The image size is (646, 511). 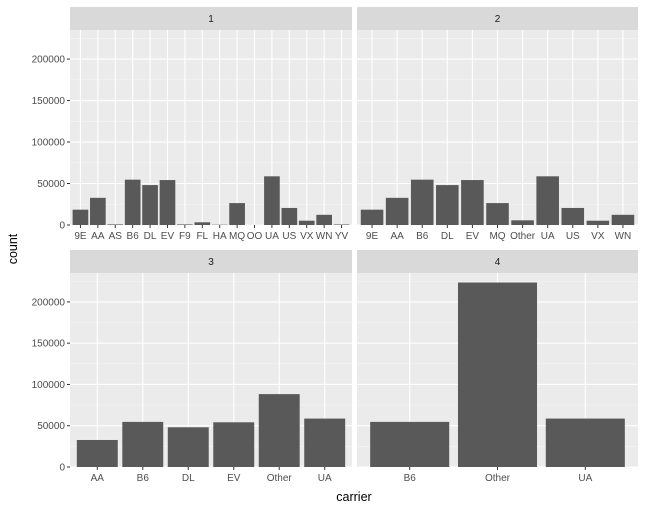 I want to click on facet-strip-label: 4, so click(x=498, y=262).